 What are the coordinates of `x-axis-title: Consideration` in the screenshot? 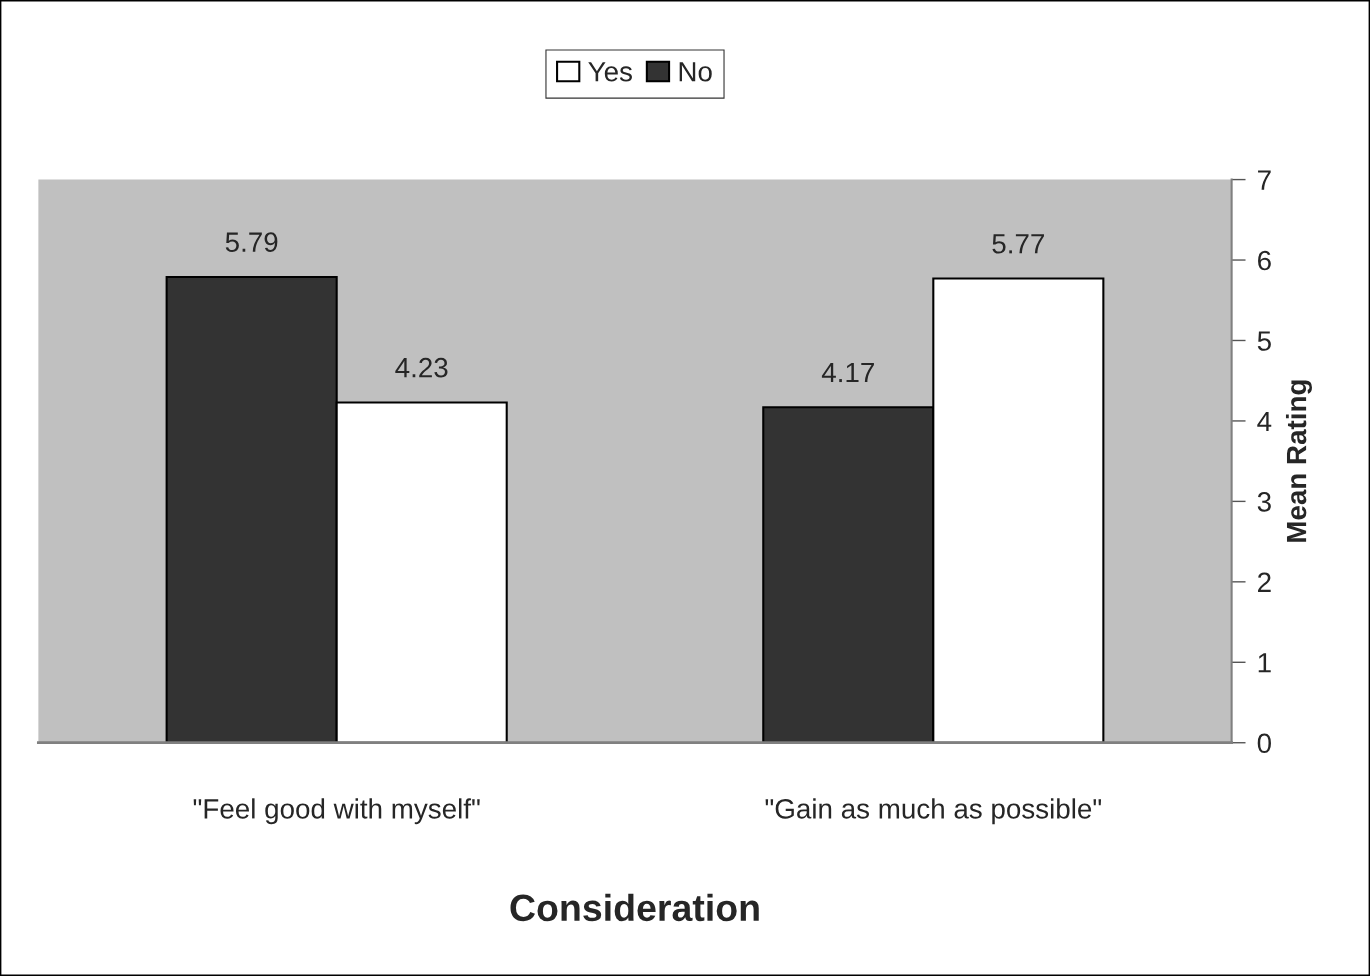 It's located at (634, 907).